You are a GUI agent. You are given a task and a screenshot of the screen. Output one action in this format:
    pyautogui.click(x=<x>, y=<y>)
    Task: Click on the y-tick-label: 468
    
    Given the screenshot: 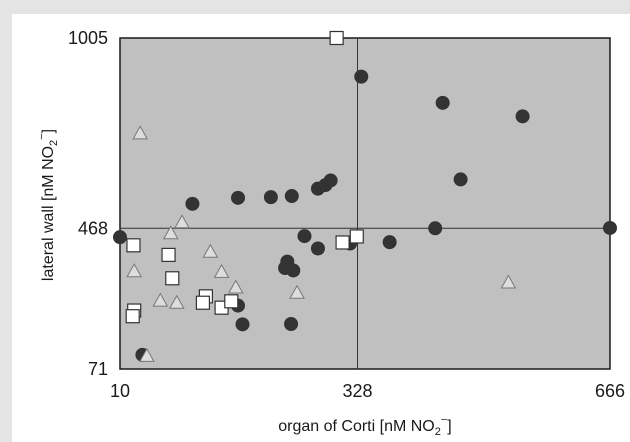 What is the action you would take?
    pyautogui.click(x=93, y=228)
    